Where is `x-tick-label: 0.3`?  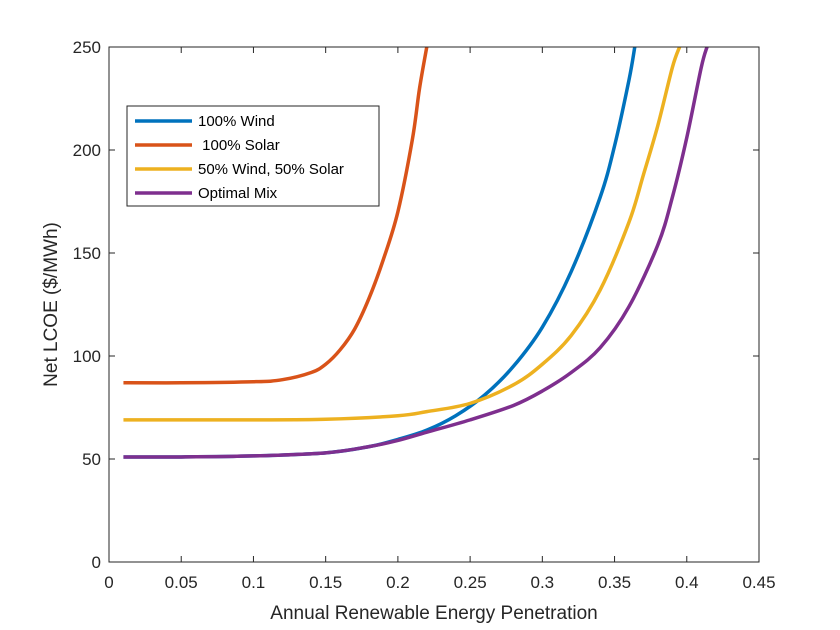
x-tick-label: 0.3 is located at coordinates (543, 582).